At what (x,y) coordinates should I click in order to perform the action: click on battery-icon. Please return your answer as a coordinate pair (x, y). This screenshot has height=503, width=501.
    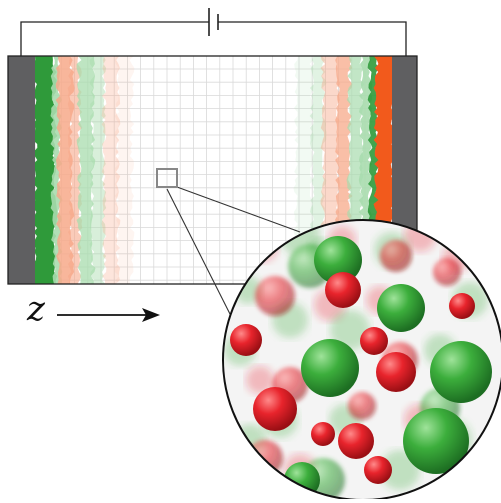
    Looking at the image, I should click on (213, 22).